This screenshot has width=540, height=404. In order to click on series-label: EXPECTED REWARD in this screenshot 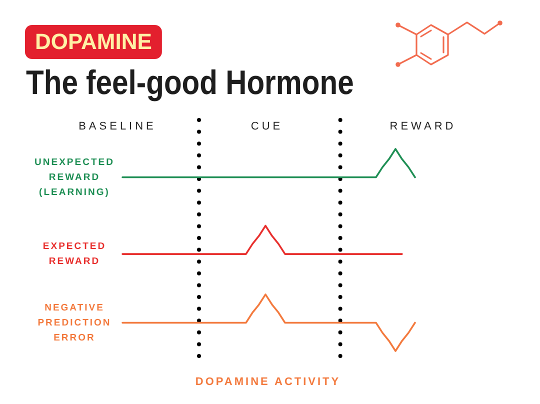, I will do `click(74, 254)`.